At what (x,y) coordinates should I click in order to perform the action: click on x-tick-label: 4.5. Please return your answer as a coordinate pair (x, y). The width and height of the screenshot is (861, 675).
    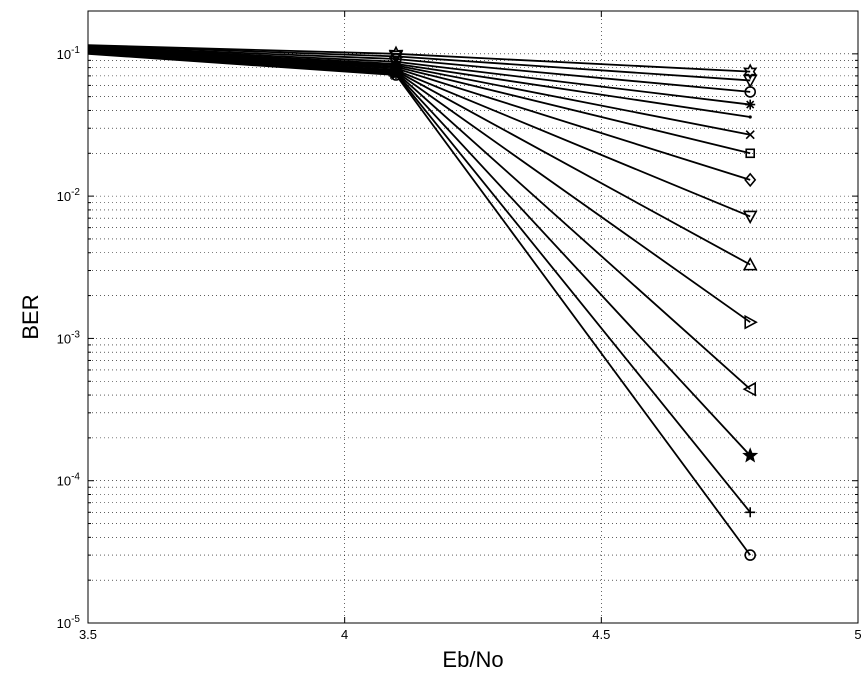
    Looking at the image, I should click on (601, 634).